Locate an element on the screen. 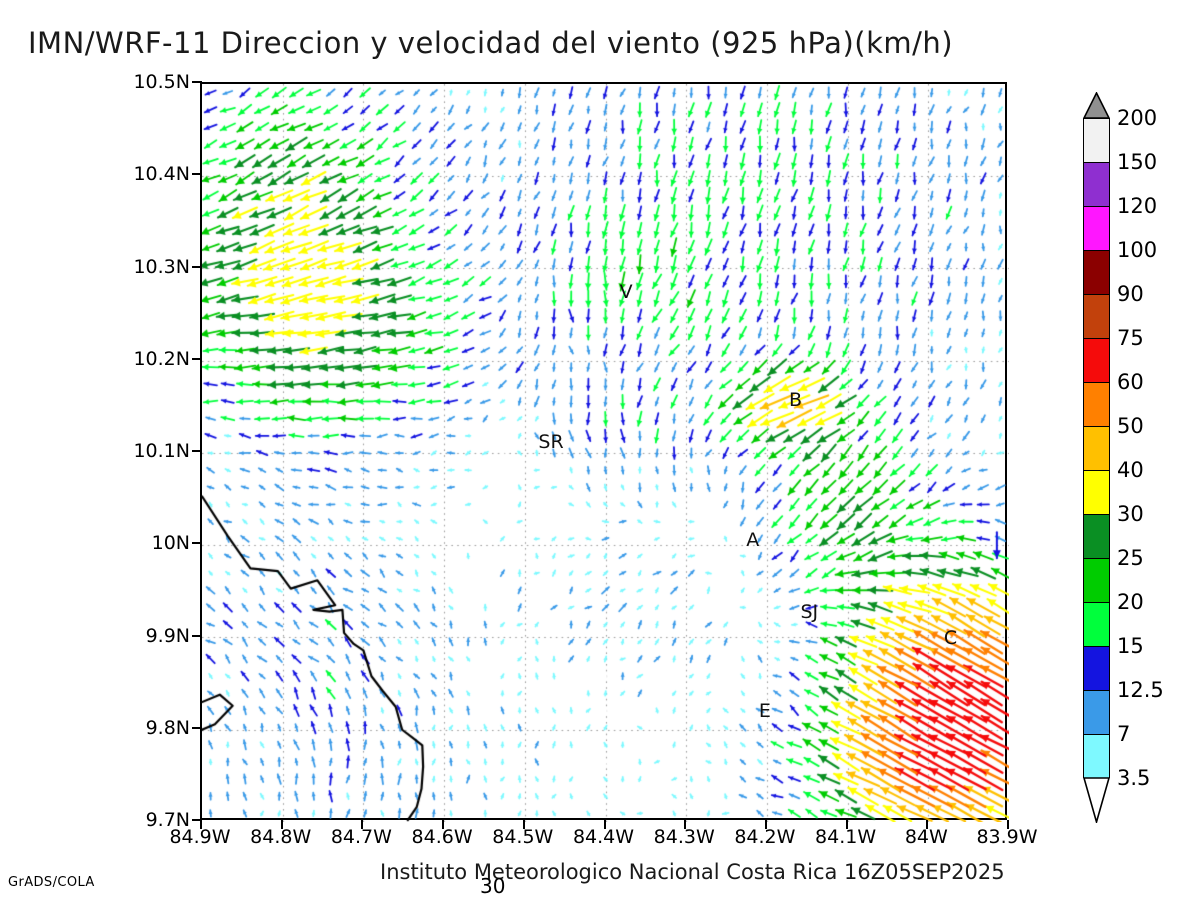  colorbar-tick-label: 75 is located at coordinates (1130, 338).